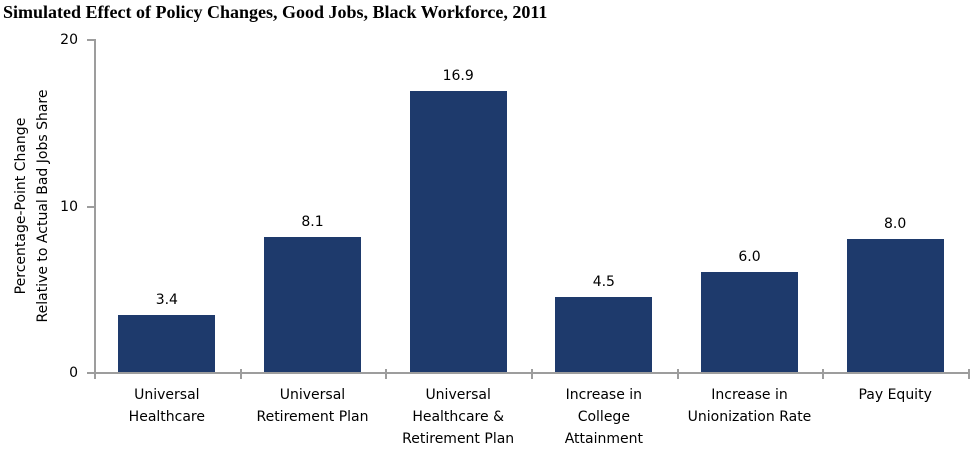  What do you see at coordinates (73, 373) in the screenshot?
I see `y-tick-label: 0` at bounding box center [73, 373].